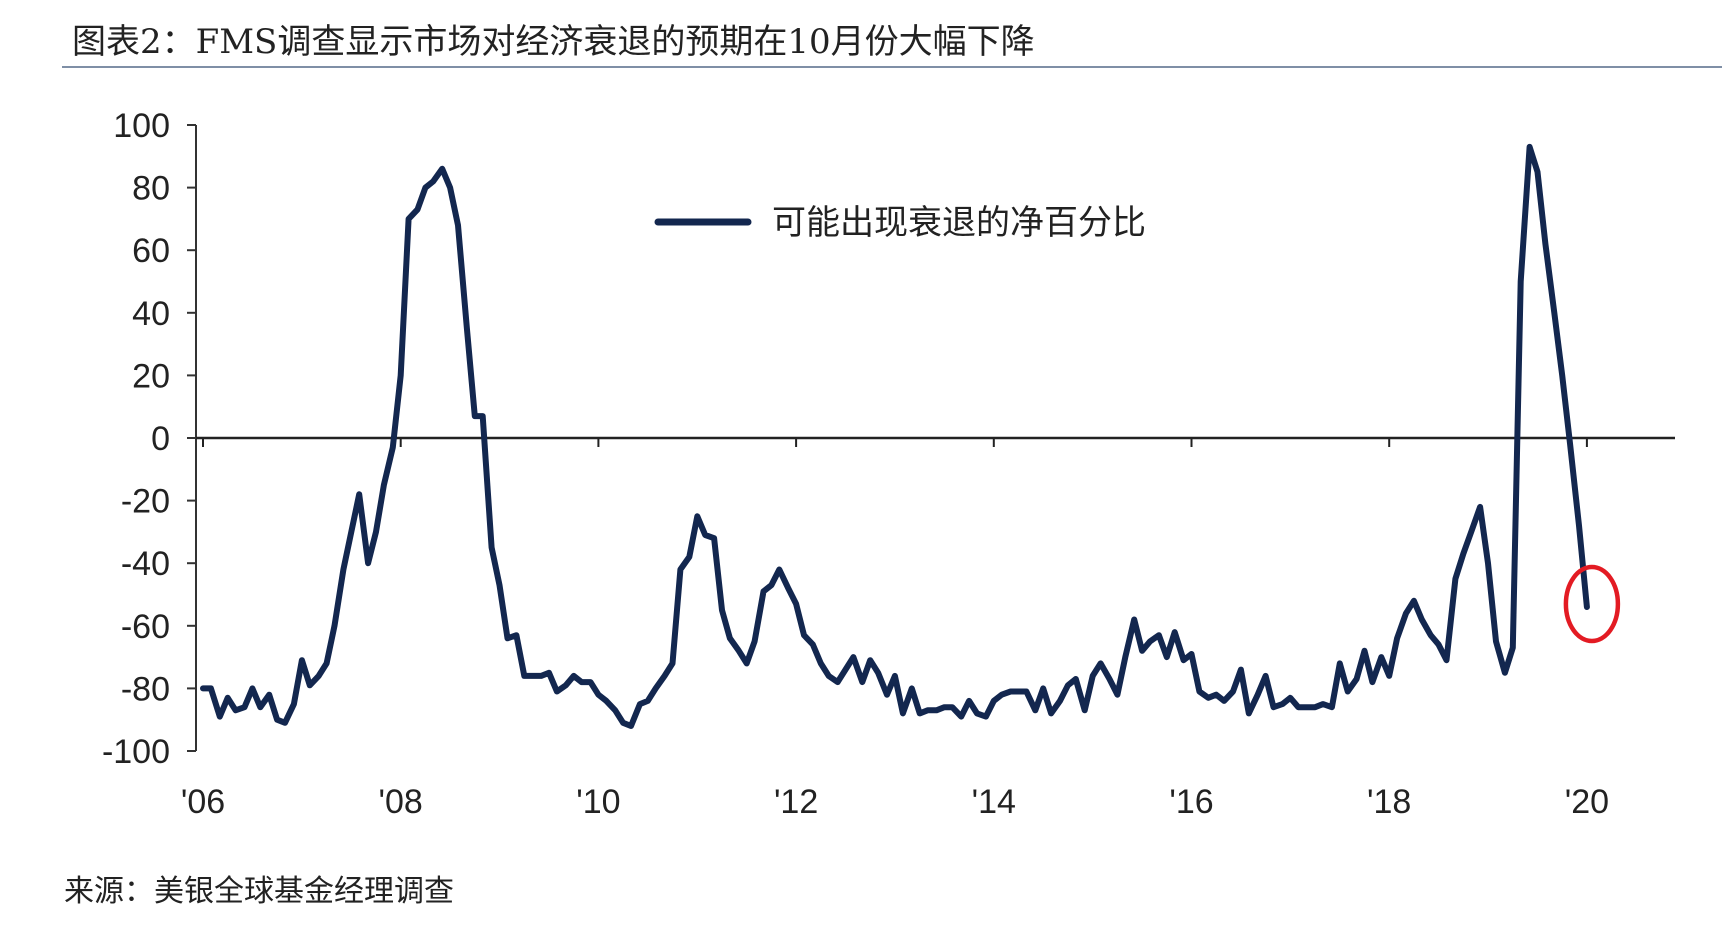 The image size is (1735, 925). I want to click on annotations, so click(1592, 604).